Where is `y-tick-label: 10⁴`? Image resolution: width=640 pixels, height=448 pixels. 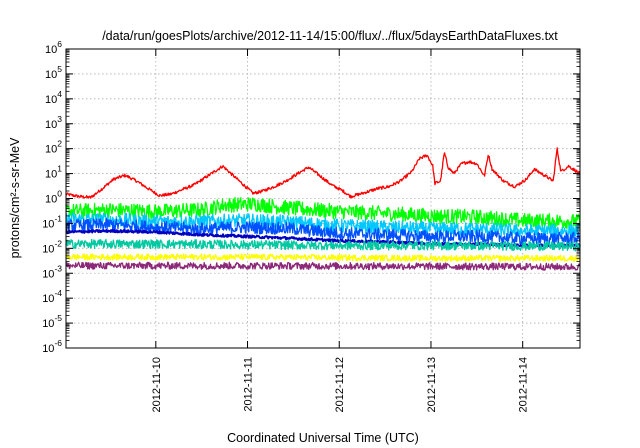 y-tick-label: 10⁴ is located at coordinates (53, 97).